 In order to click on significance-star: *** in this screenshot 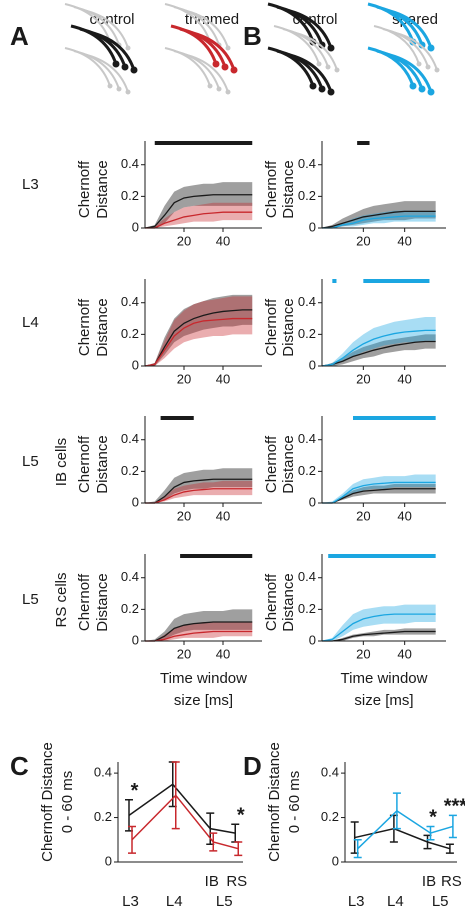, I will do `click(454, 807)`.